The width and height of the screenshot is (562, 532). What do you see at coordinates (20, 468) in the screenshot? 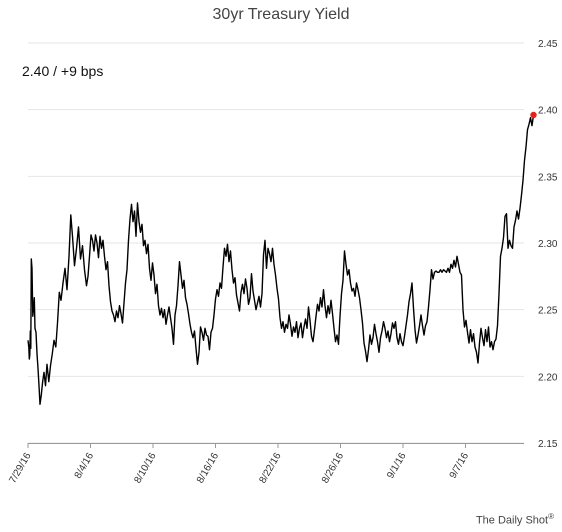
I see `x-tick-label: 7/29/16` at bounding box center [20, 468].